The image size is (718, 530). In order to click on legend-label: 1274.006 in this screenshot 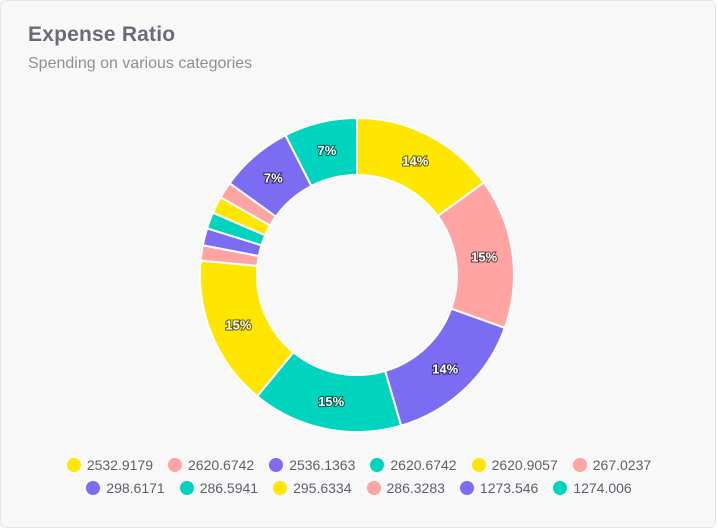, I will do `click(602, 488)`.